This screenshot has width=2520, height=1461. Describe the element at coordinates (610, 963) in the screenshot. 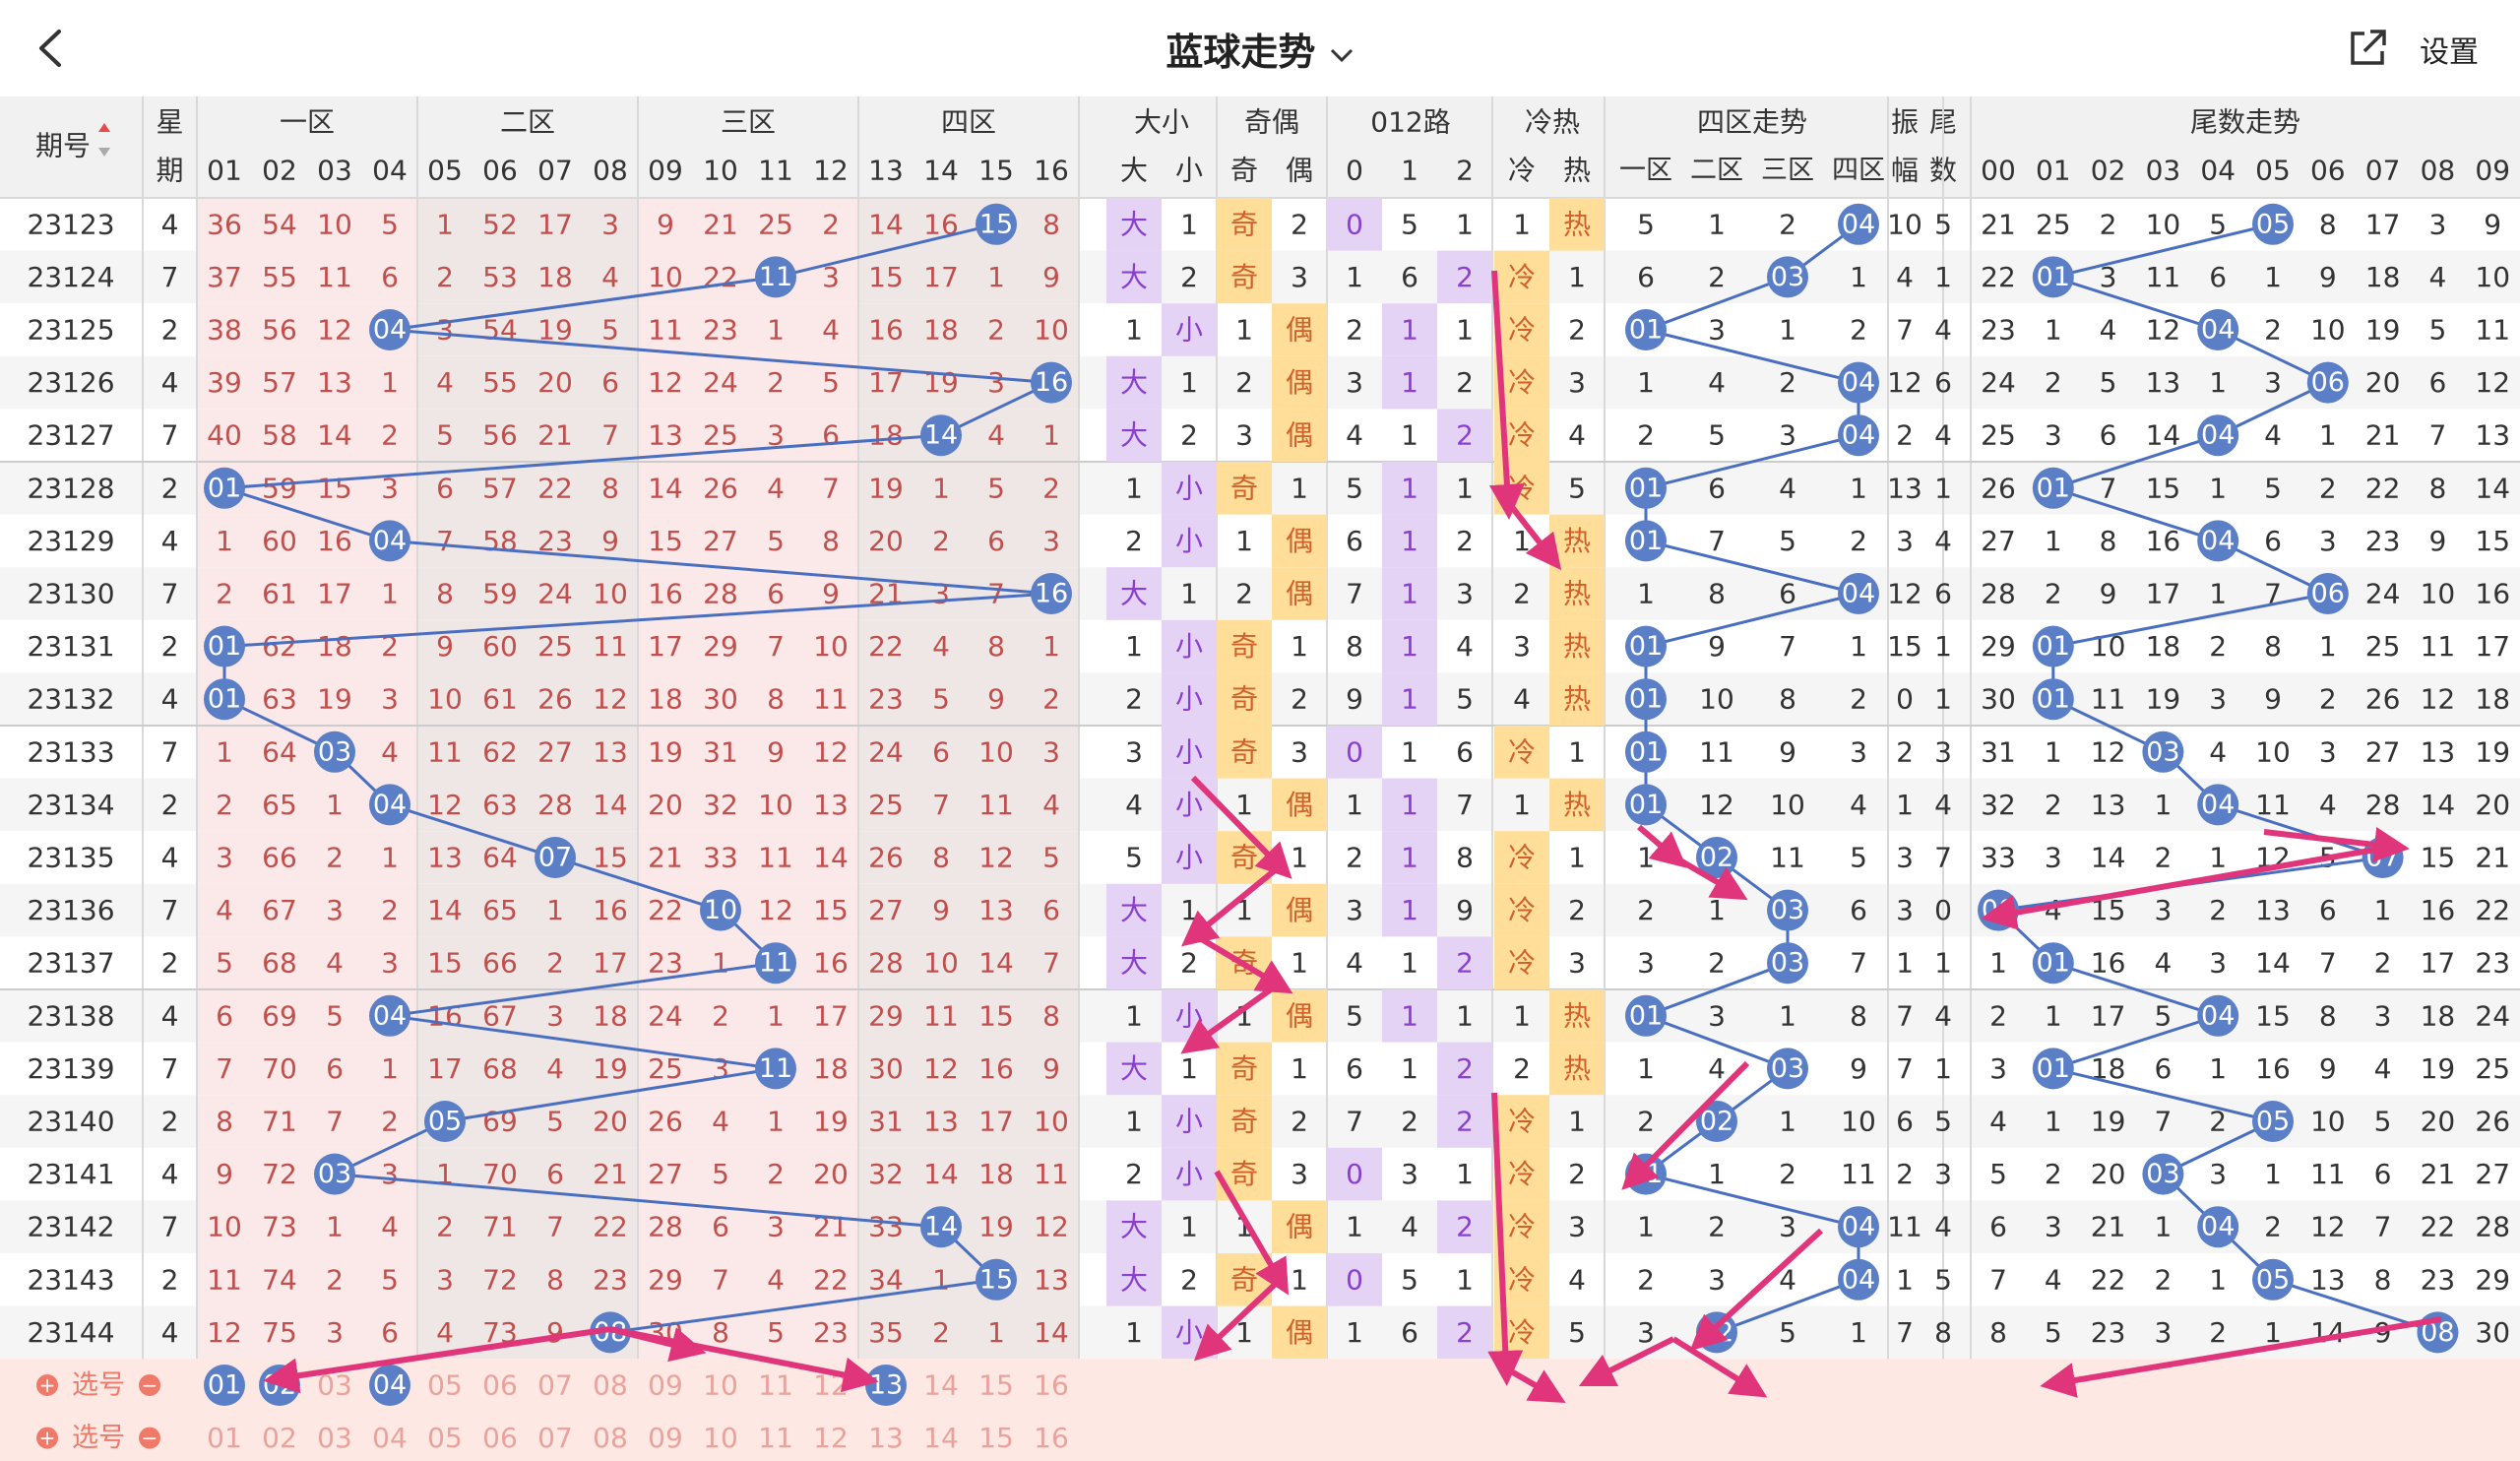

I see `miss-count: 17` at that location.